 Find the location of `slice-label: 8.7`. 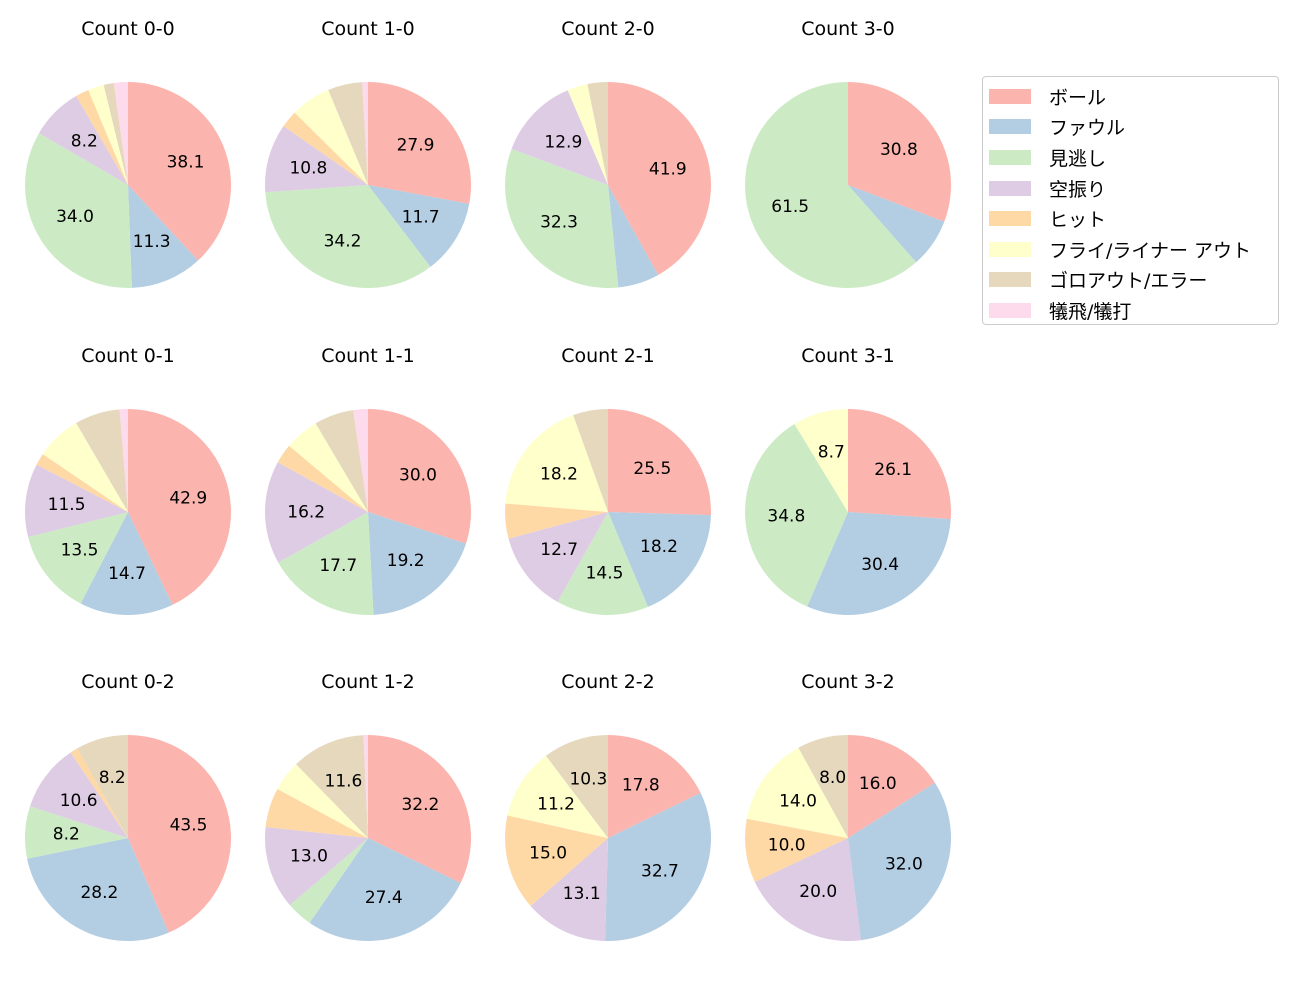

slice-label: 8.7 is located at coordinates (831, 452).